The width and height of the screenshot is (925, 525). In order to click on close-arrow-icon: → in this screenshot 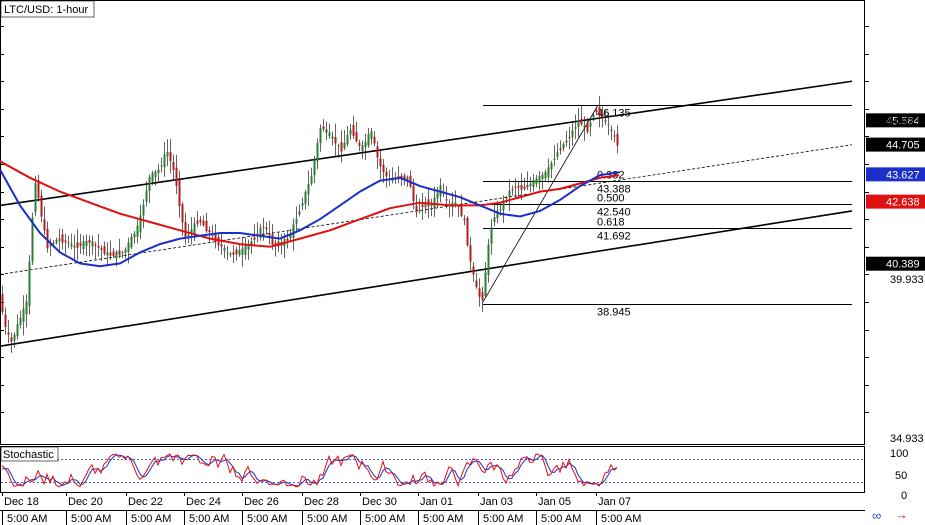, I will do `click(901, 514)`.